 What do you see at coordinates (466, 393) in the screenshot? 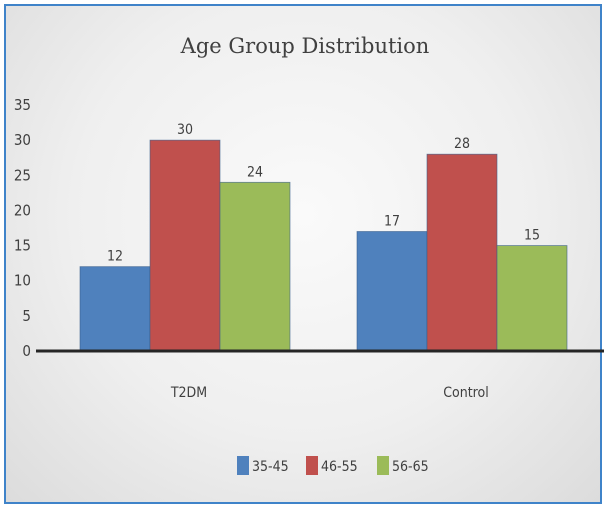
I see `x-category-label: Control` at bounding box center [466, 393].